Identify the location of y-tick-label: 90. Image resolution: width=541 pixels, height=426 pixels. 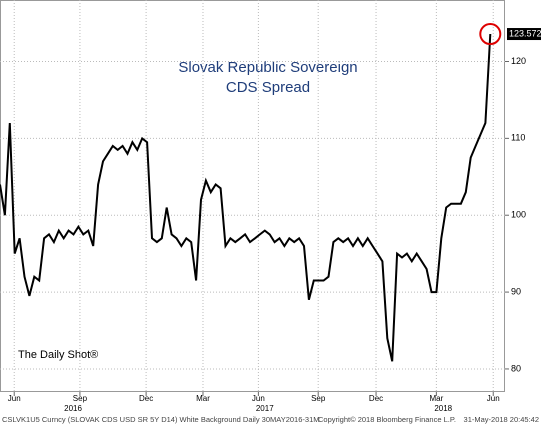
(516, 291).